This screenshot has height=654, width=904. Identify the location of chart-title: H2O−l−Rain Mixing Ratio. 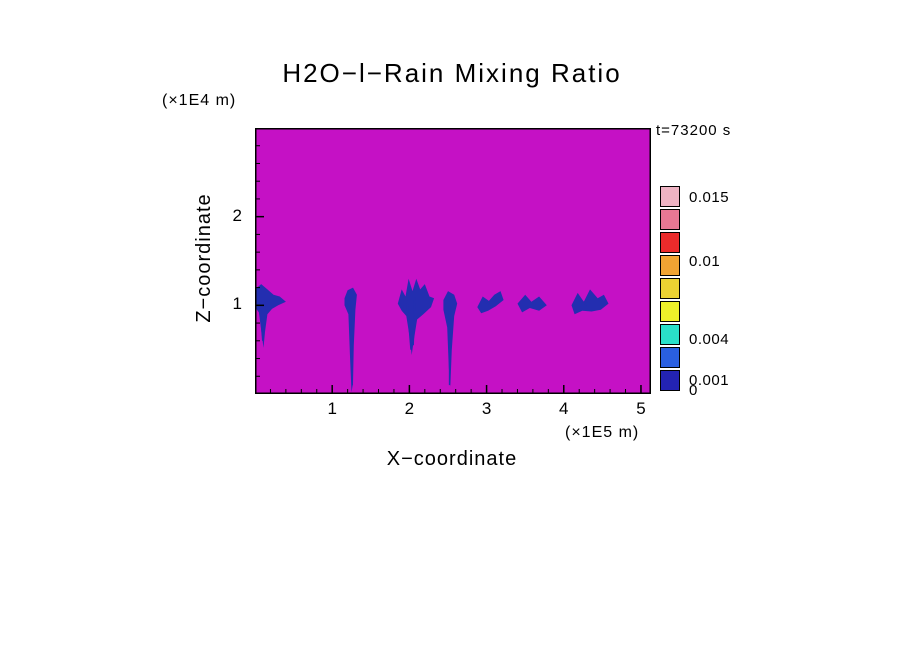
(452, 73).